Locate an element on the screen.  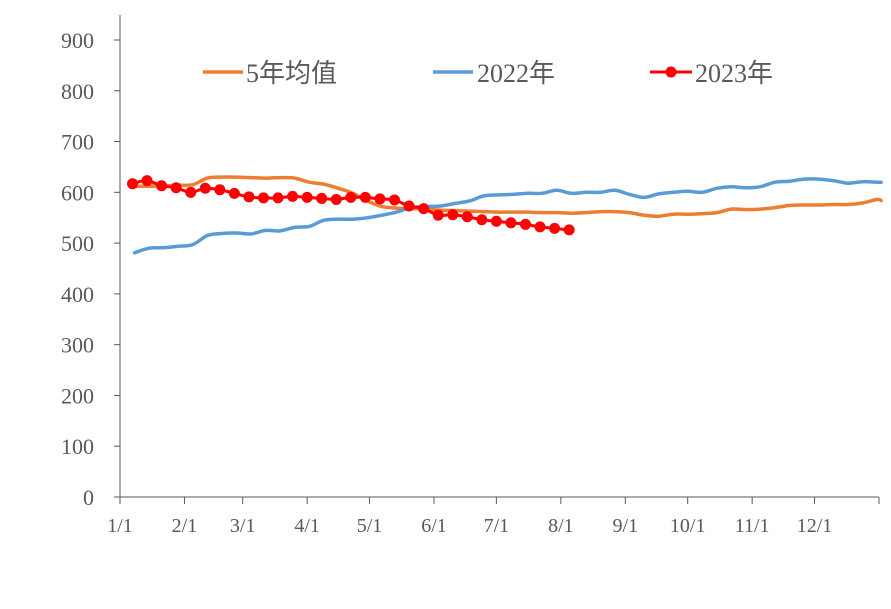
x-tick-label: 7/1 is located at coordinates (497, 526).